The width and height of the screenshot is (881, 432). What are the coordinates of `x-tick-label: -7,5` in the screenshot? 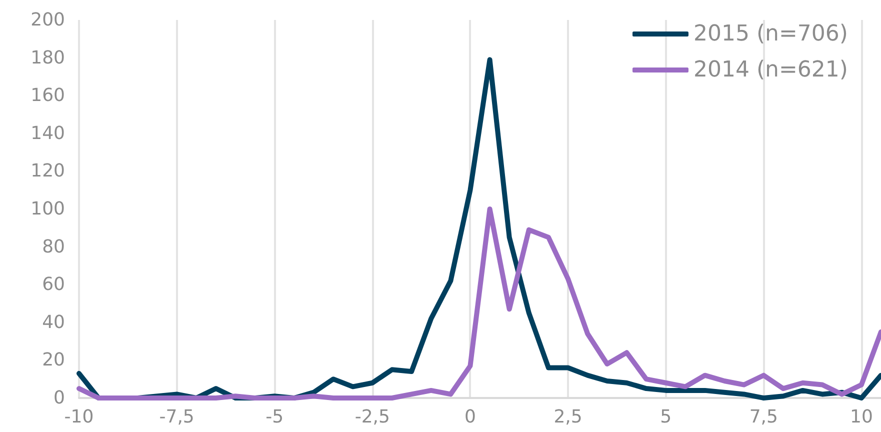 It's located at (176, 417).